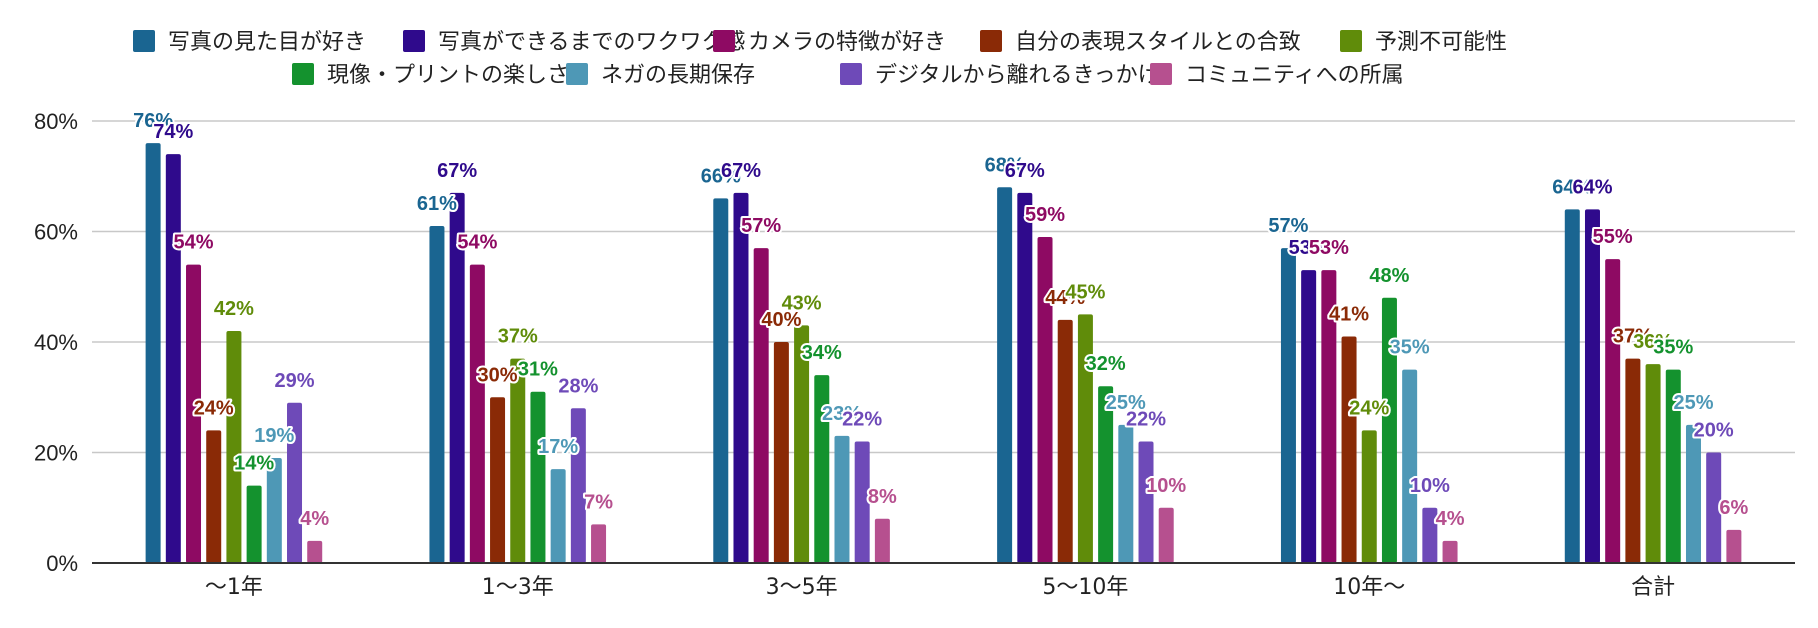 The height and width of the screenshot is (628, 1818). Describe the element at coordinates (882, 497) in the screenshot. I see `data-label: 8%` at that location.